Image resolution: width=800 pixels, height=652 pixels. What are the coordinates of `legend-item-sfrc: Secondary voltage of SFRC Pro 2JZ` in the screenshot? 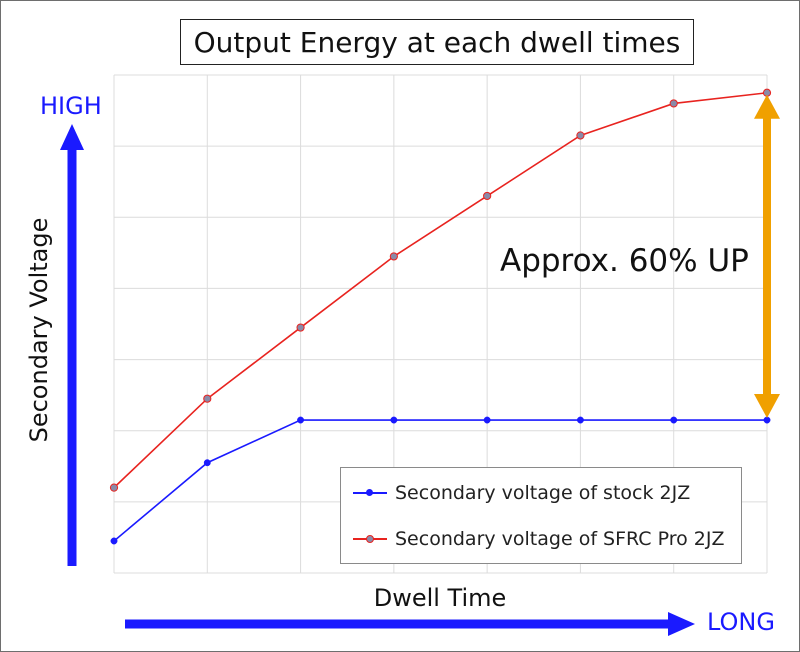 It's located at (533, 539).